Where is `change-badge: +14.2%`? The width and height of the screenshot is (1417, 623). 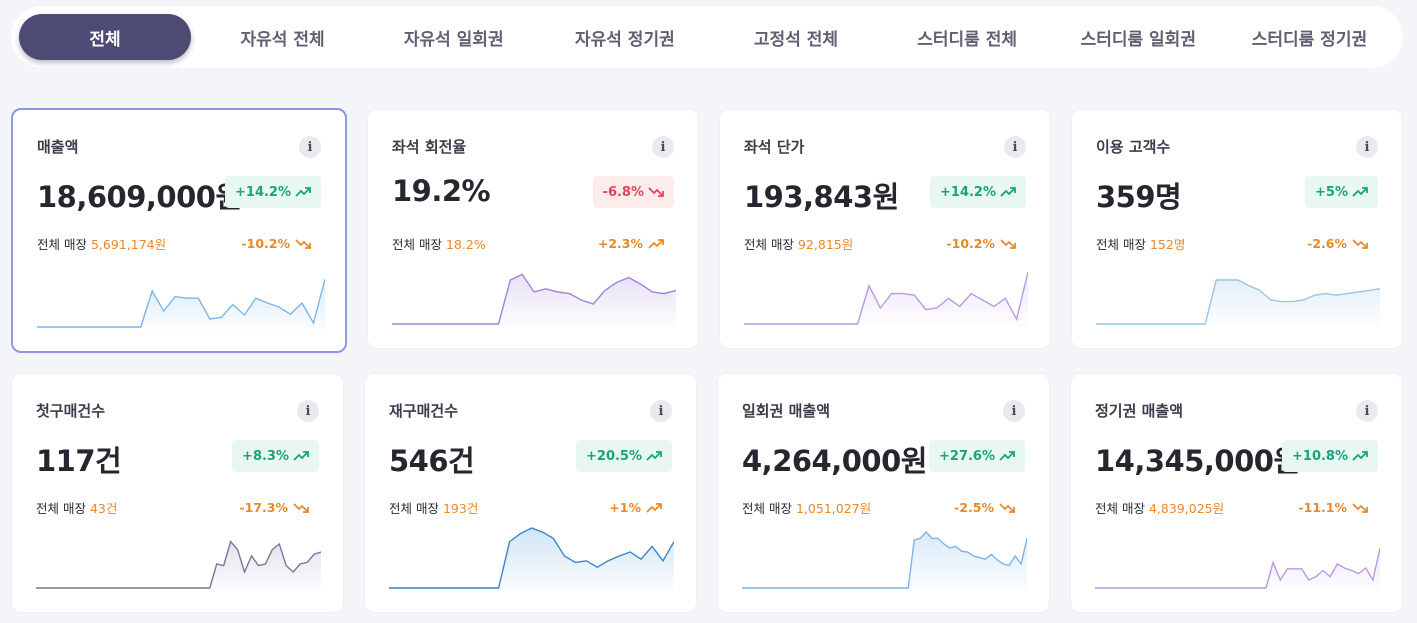
change-badge: +14.2% is located at coordinates (273, 192).